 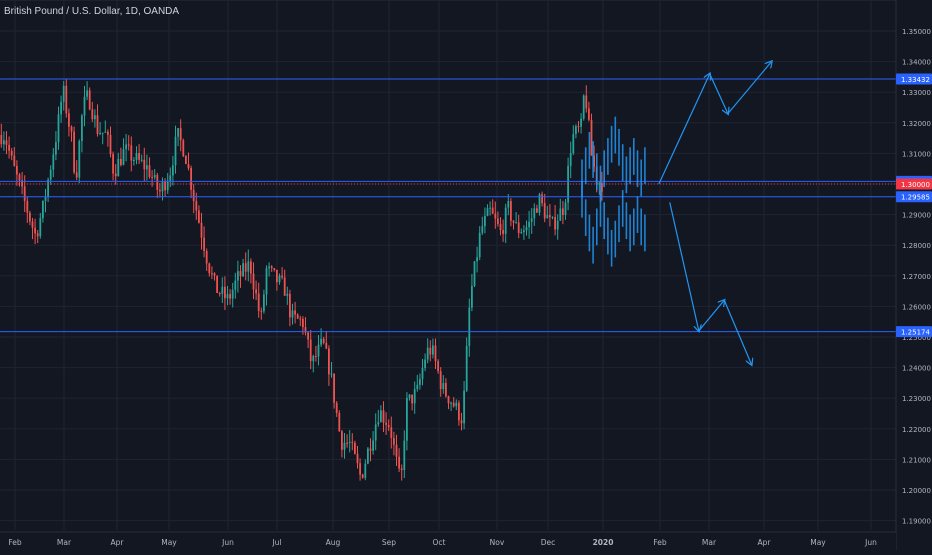 I want to click on y-tick-label: 1.19000, so click(x=916, y=522).